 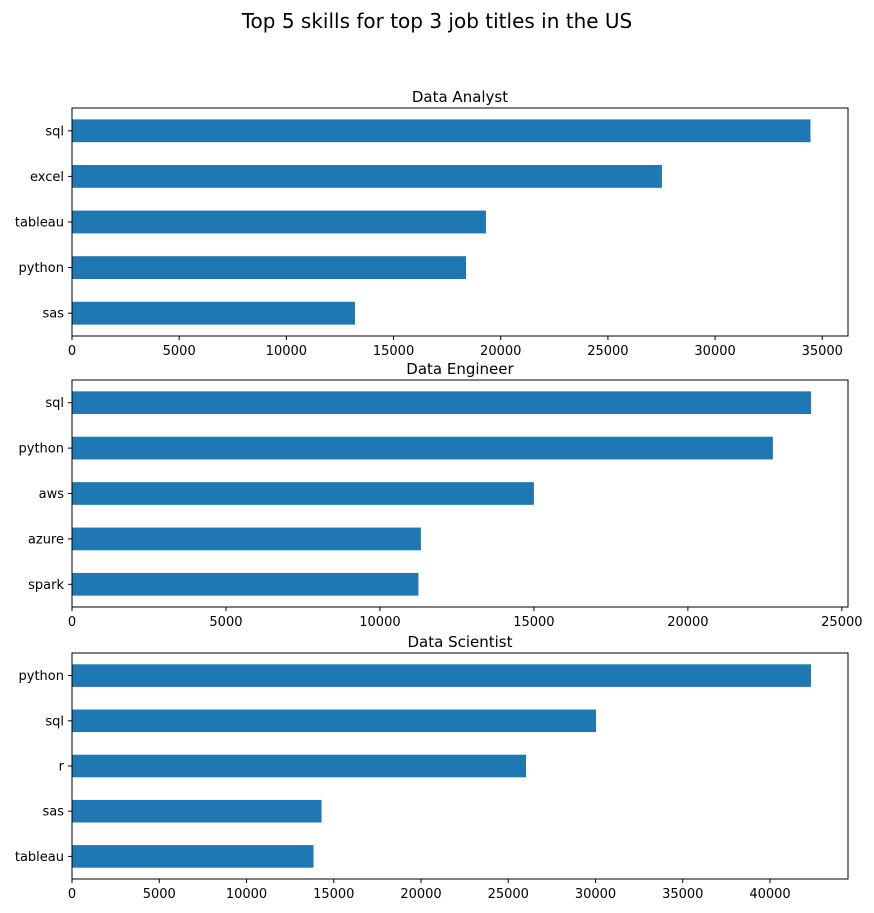 I want to click on bar-aws, so click(x=303, y=493).